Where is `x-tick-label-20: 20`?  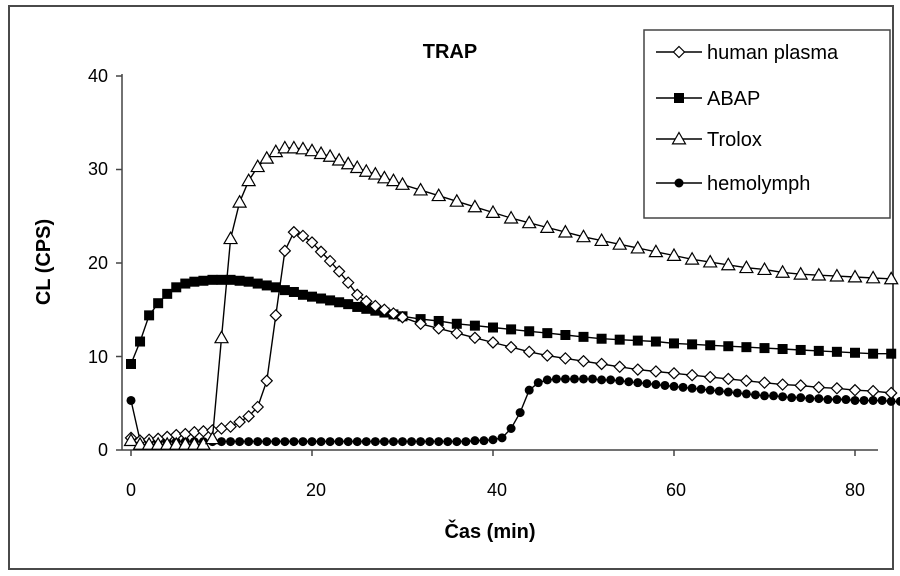 x-tick-label-20: 20 is located at coordinates (316, 490).